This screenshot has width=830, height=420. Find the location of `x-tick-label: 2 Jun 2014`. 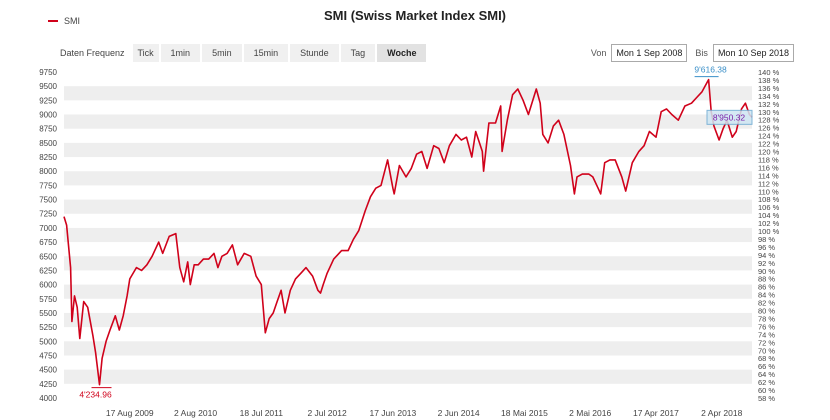

x-tick-label: 2 Jun 2014 is located at coordinates (459, 413).